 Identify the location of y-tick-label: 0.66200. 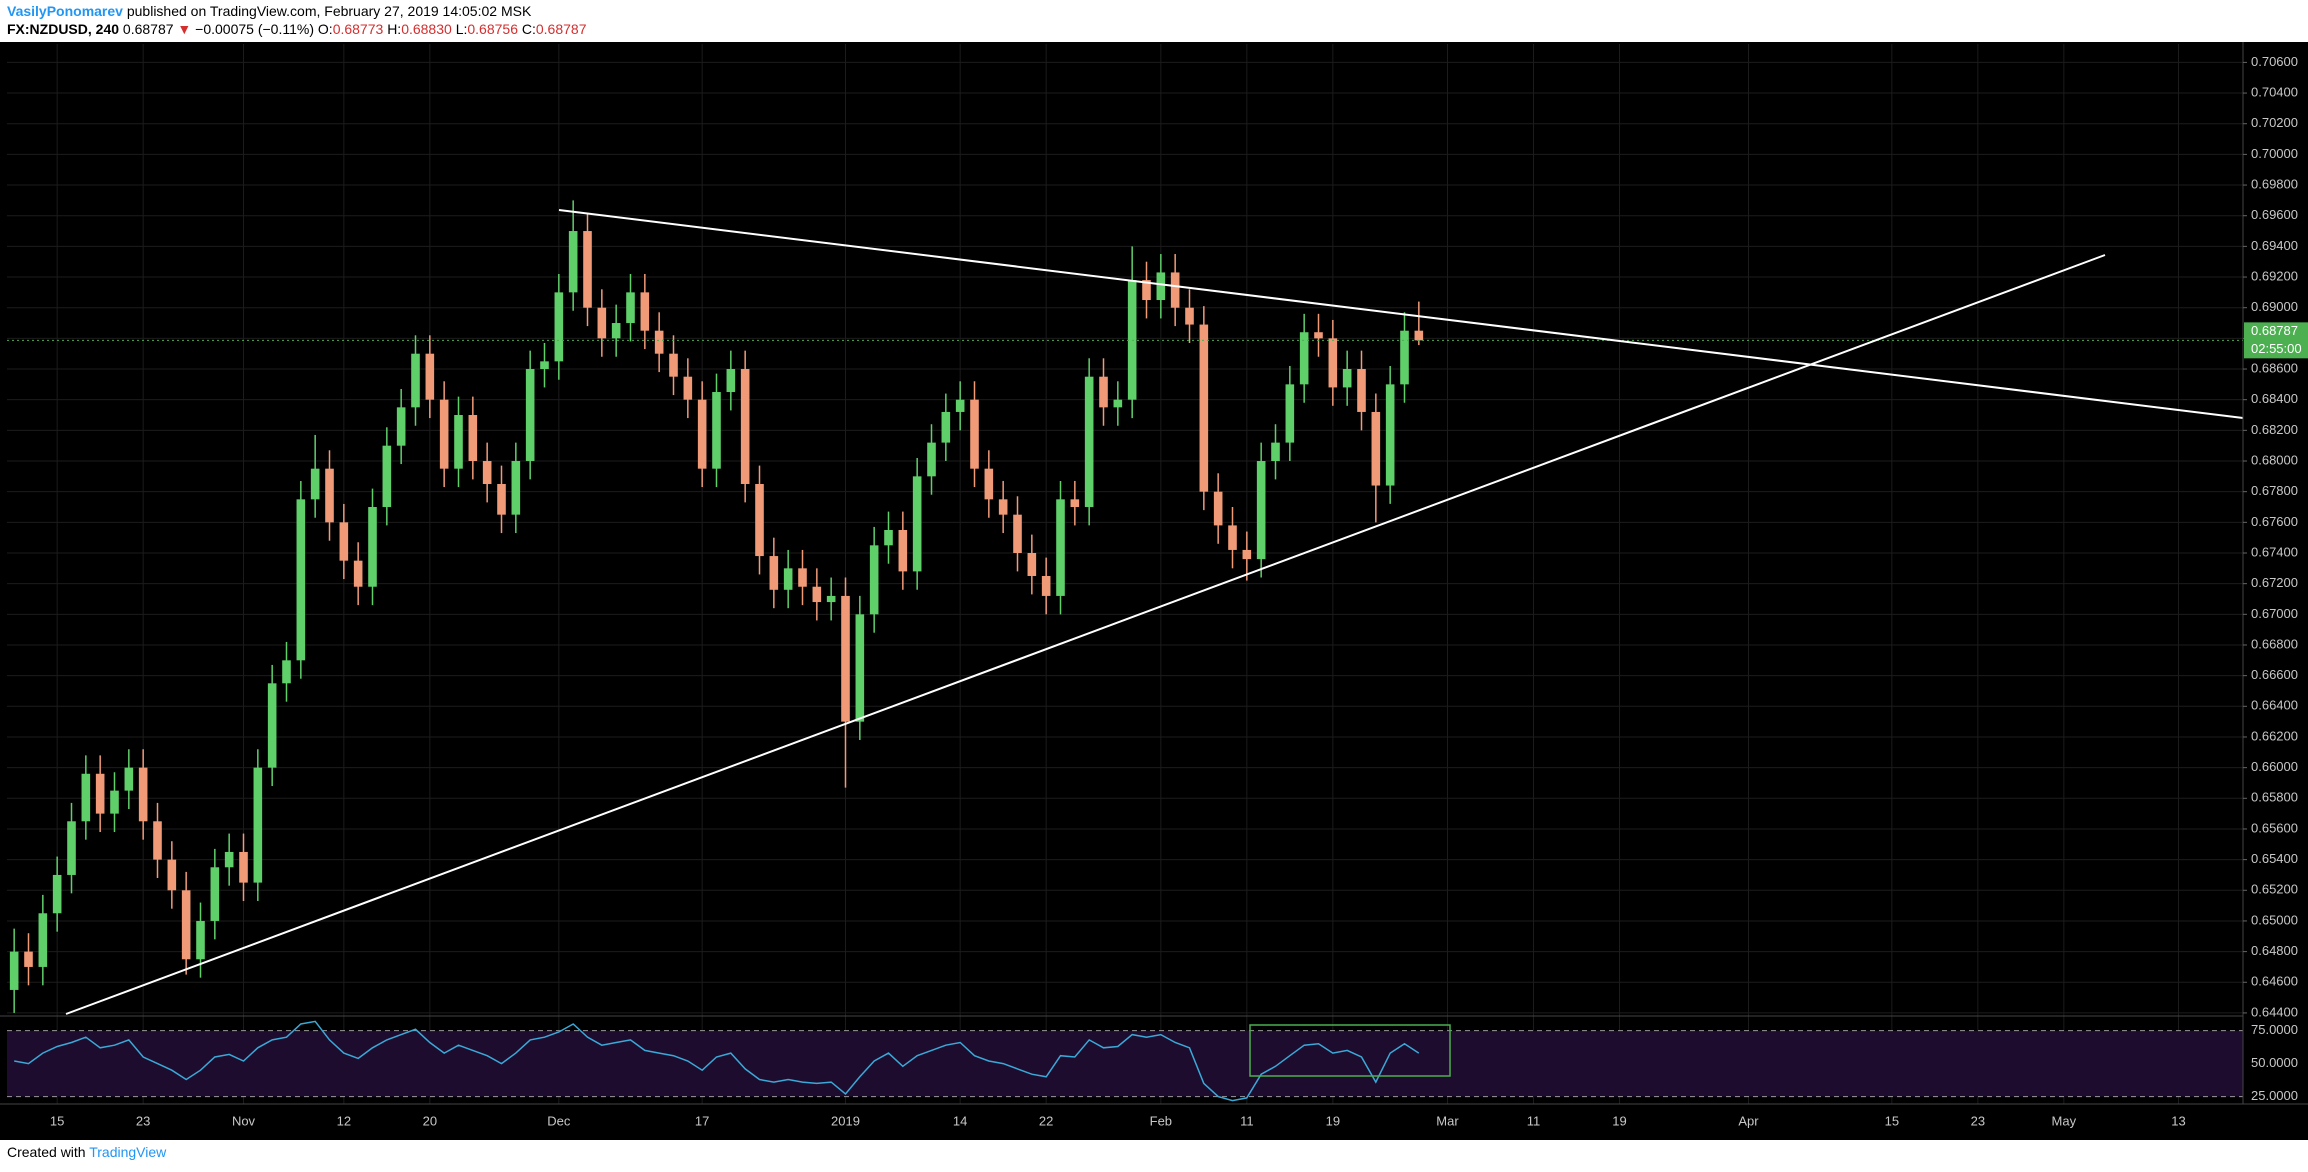
(2274, 735).